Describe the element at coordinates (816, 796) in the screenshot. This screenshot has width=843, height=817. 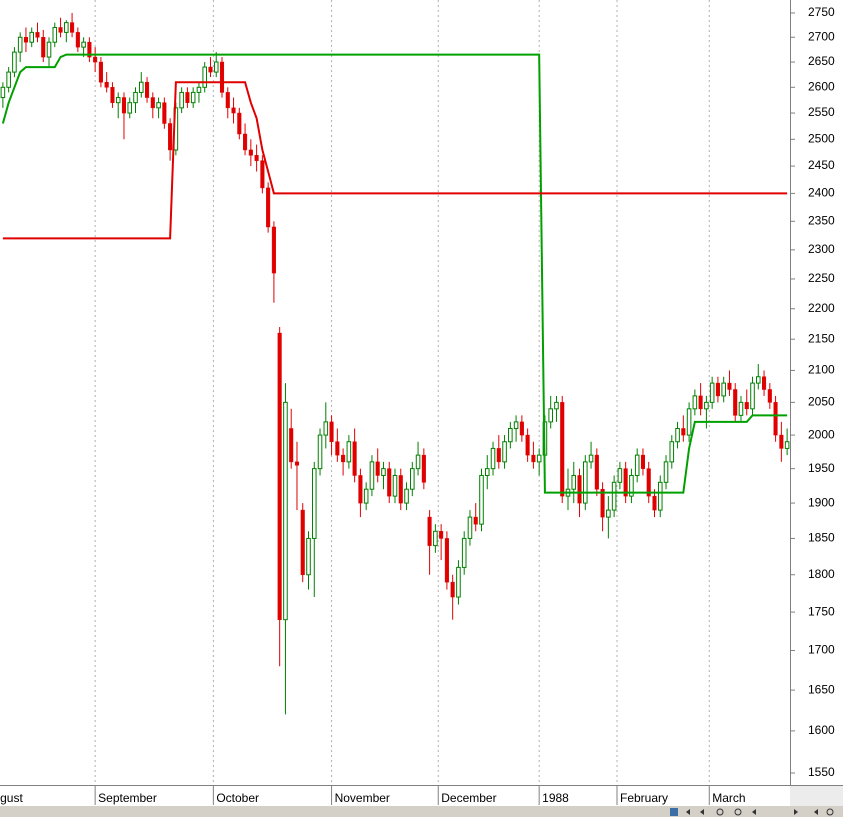
I see `corner` at that location.